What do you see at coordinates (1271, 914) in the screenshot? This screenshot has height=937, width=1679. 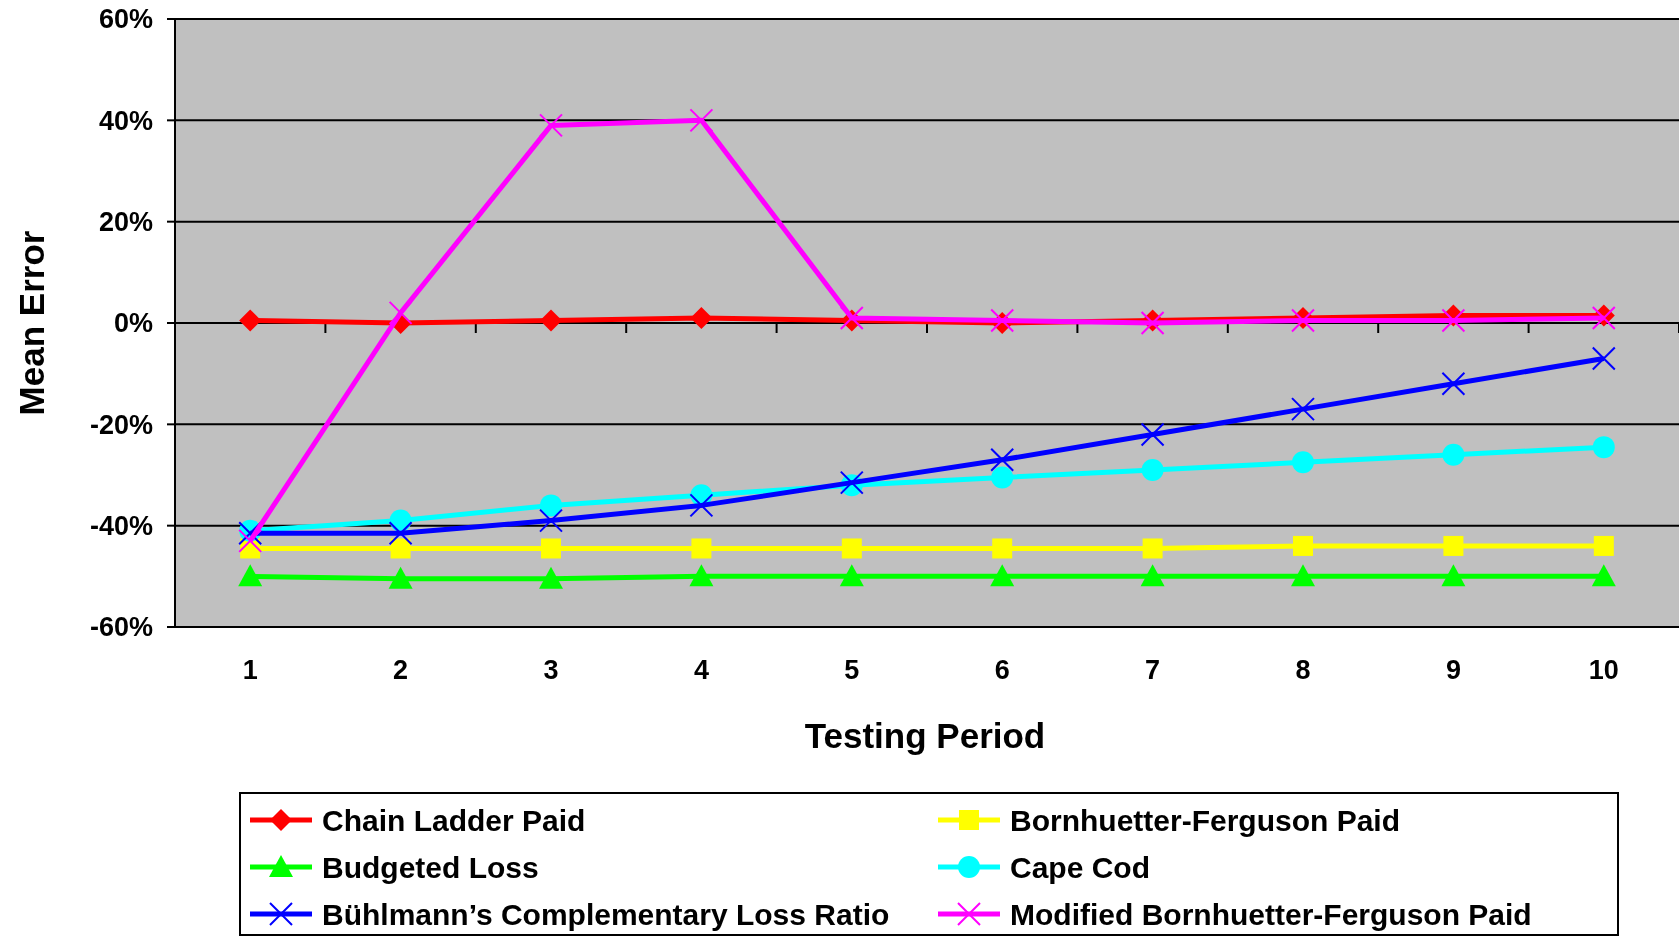 I see `legend-label: Modified Bornhuetter-Ferguson Paid` at bounding box center [1271, 914].